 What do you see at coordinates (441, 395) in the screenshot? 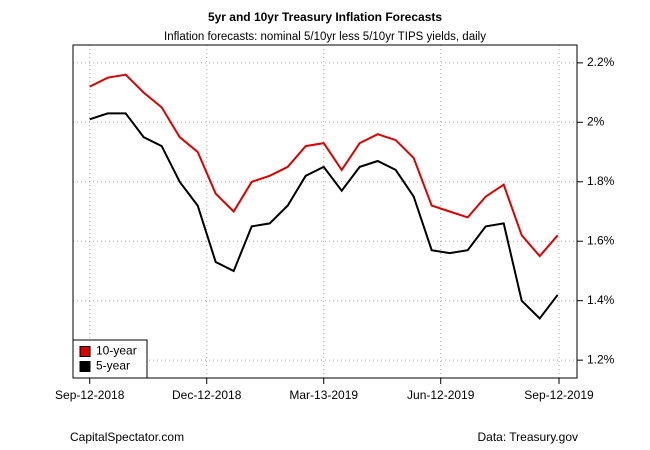
I see `x-tick-label: Jun-12-2019` at bounding box center [441, 395].